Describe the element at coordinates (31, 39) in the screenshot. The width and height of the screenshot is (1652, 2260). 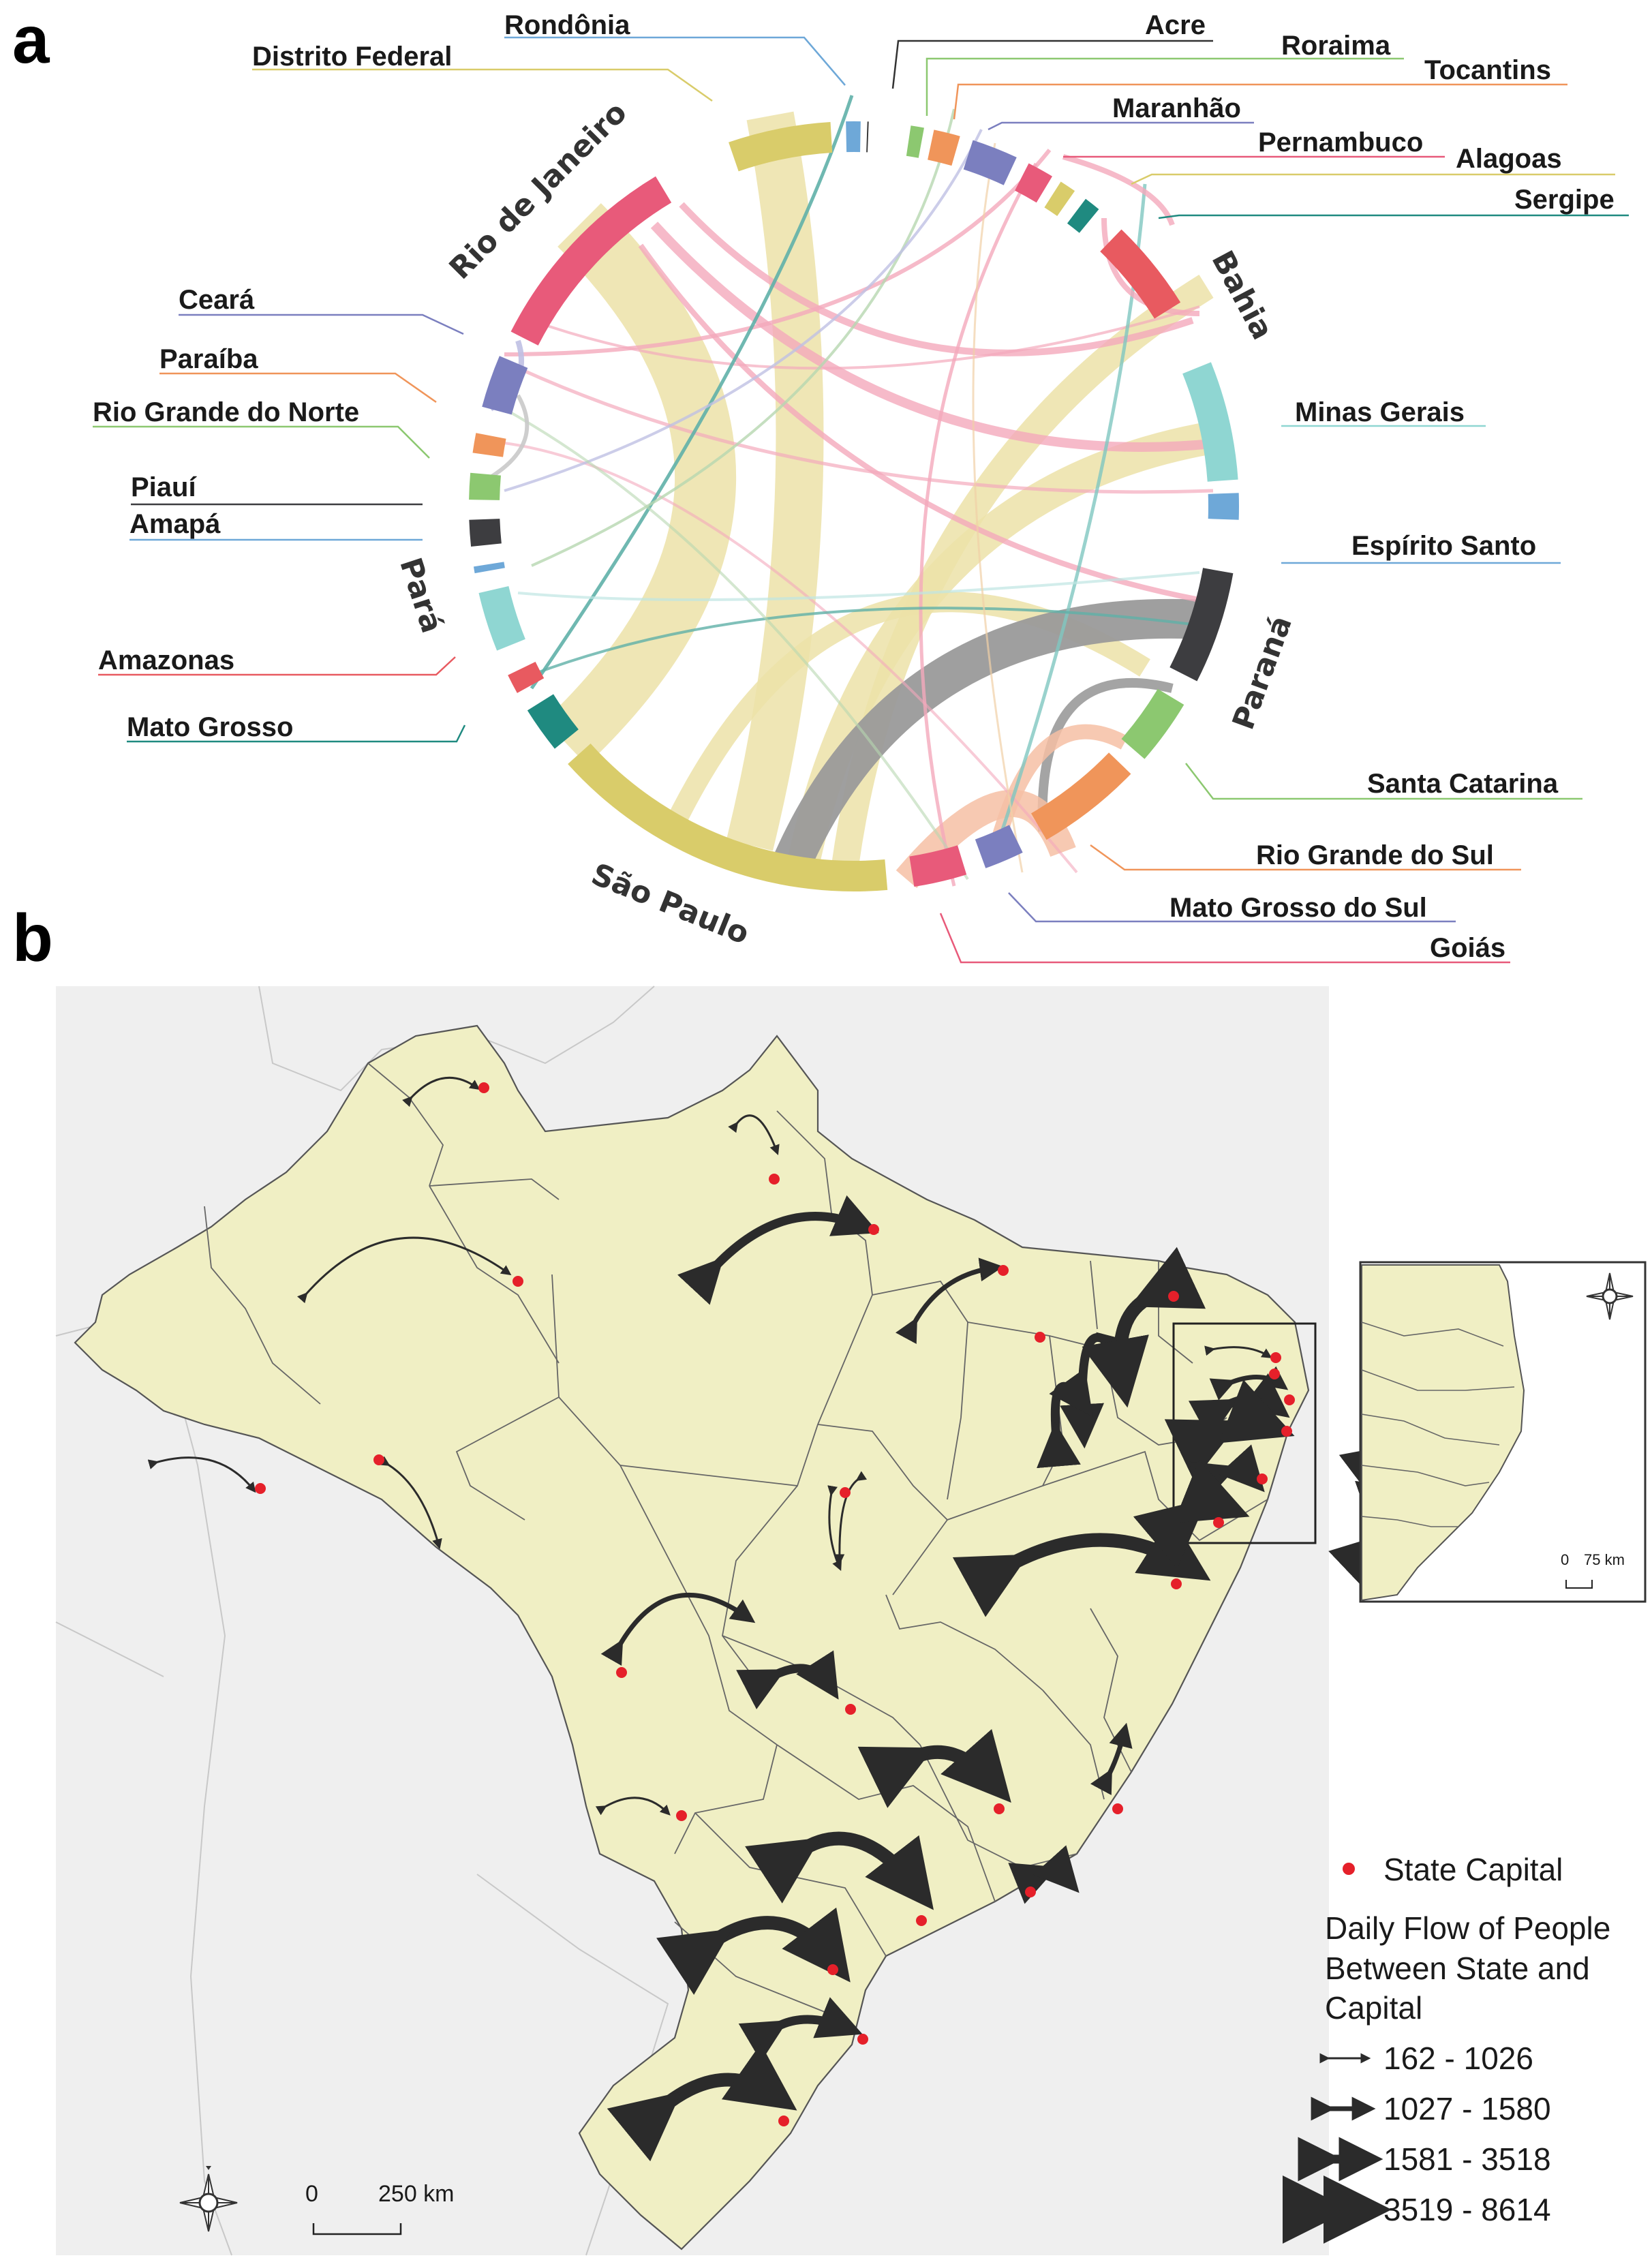
I see `panel-a-letter: a` at that location.